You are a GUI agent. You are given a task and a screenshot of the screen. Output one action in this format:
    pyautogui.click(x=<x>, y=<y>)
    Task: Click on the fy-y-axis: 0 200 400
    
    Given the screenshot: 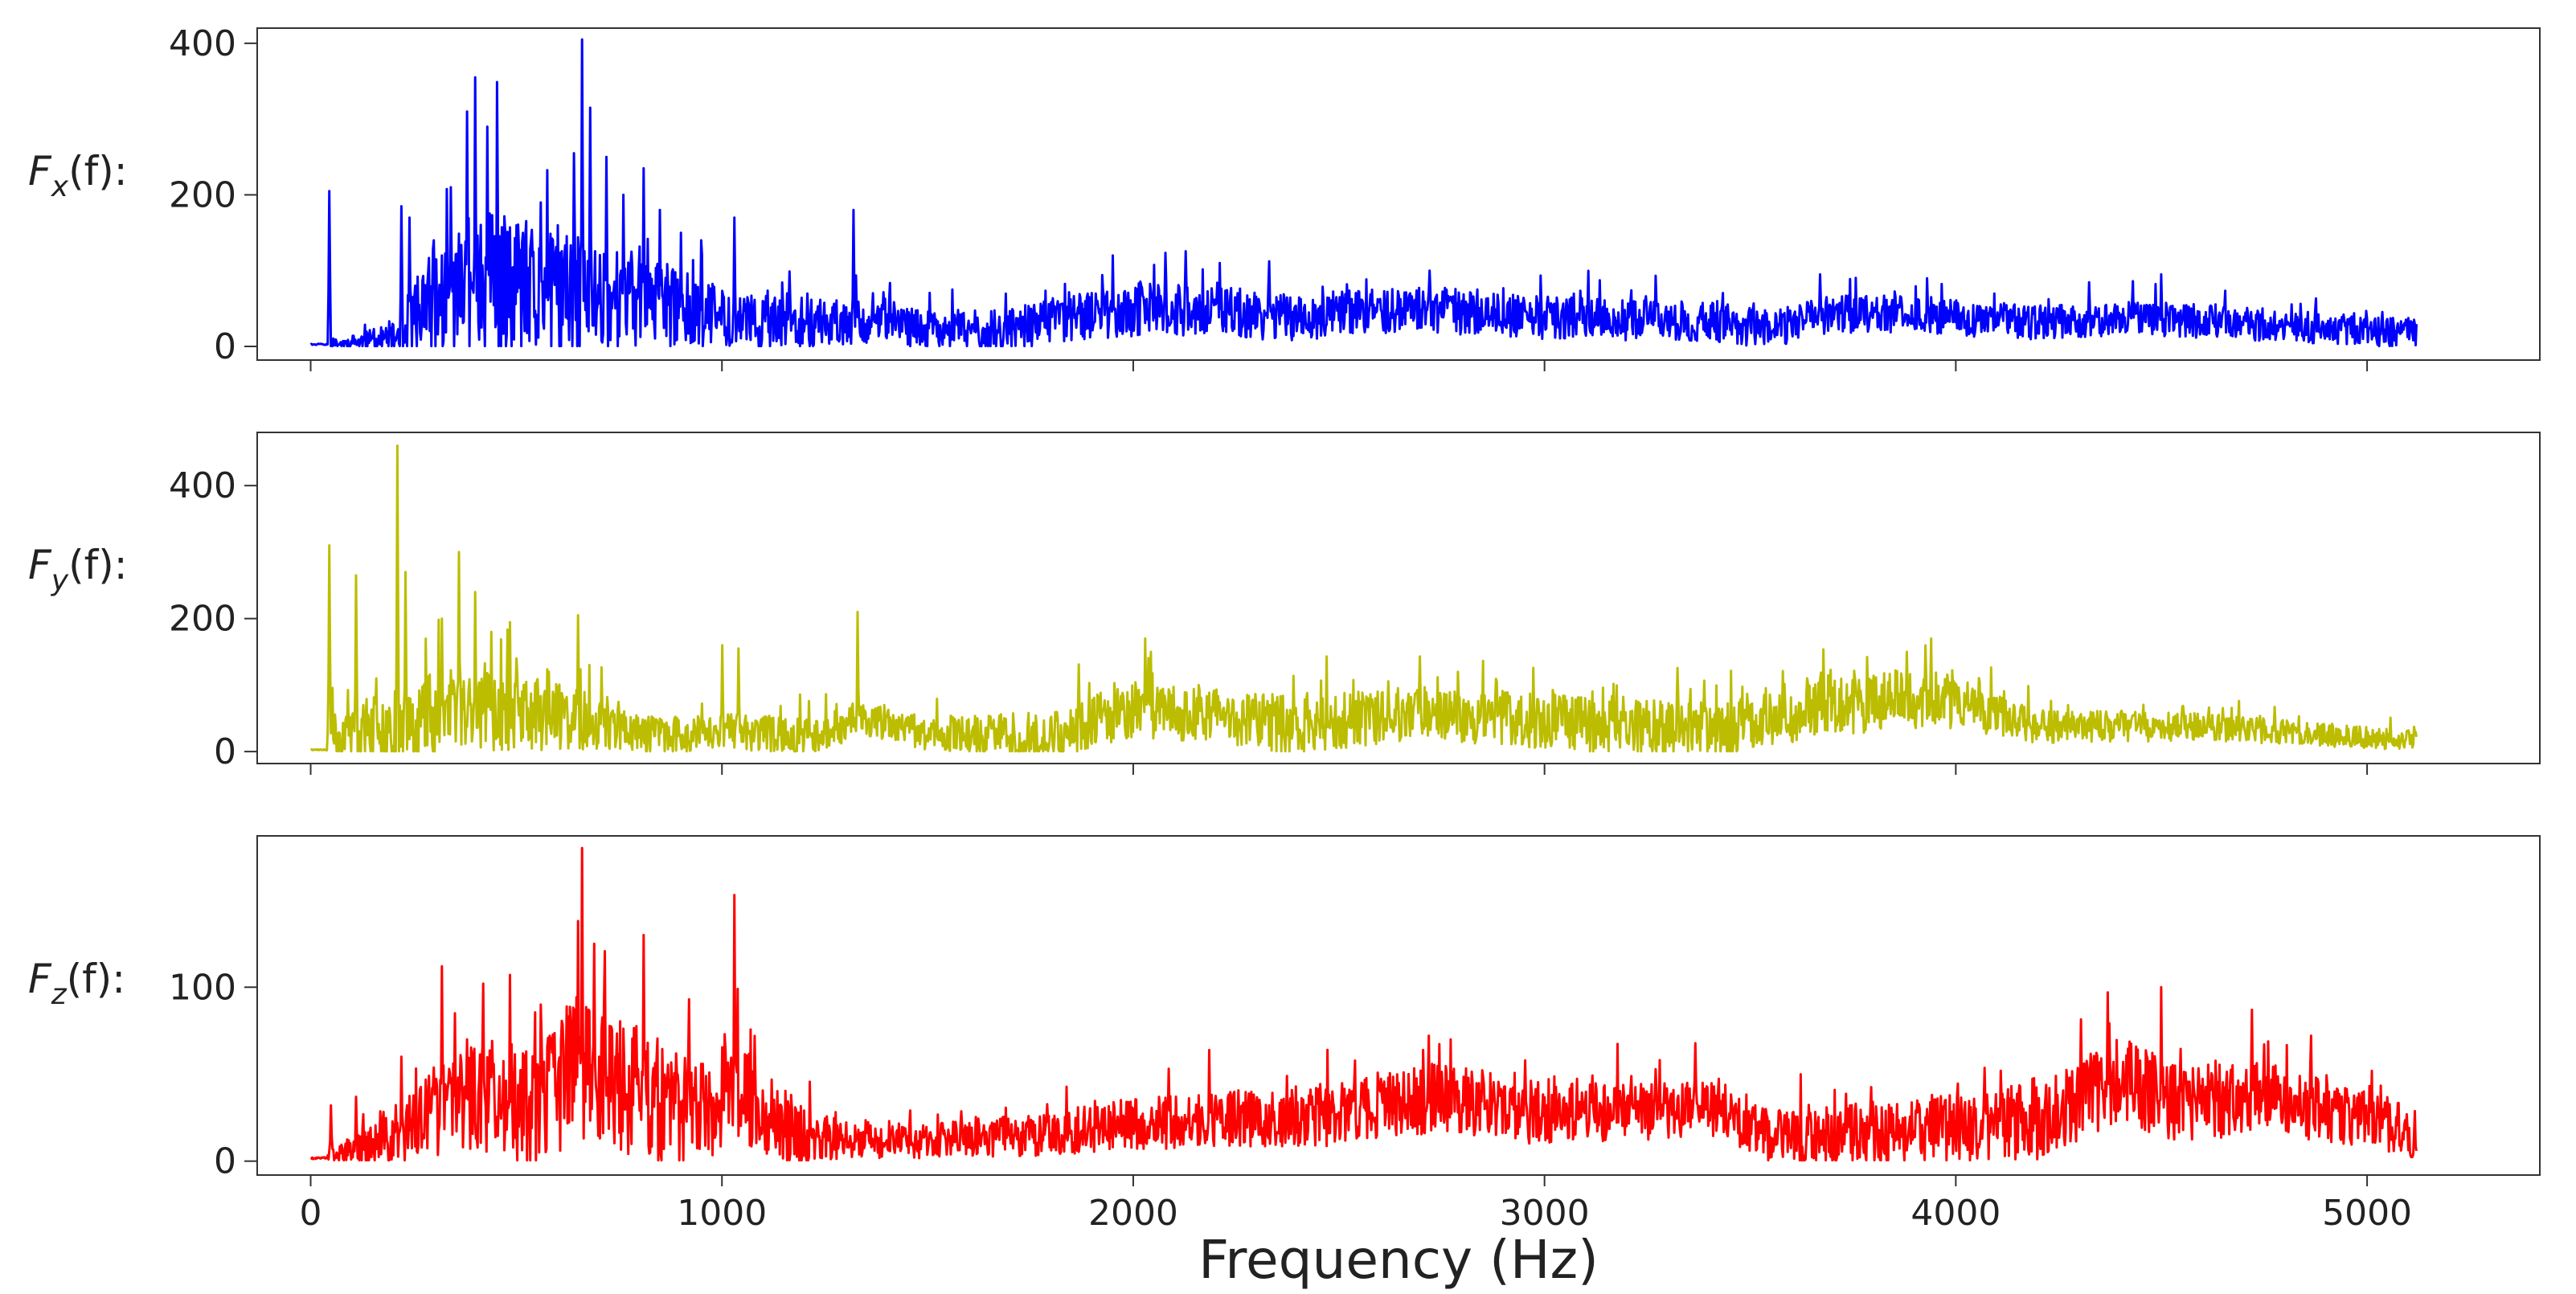 What is the action you would take?
    pyautogui.click(x=213, y=618)
    